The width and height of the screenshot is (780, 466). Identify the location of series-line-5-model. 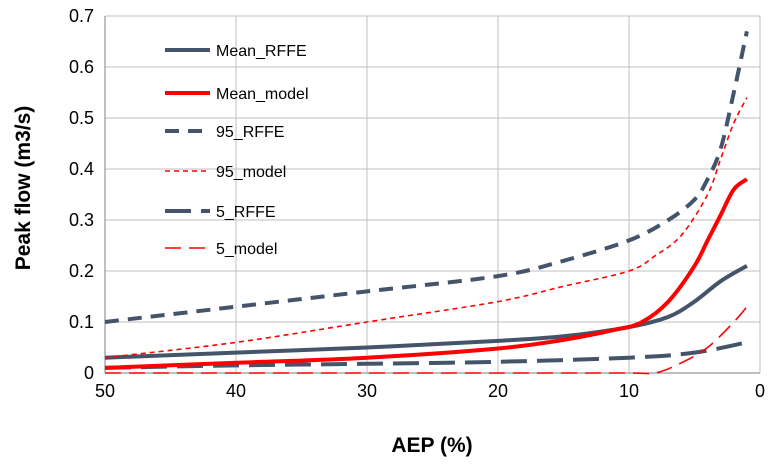
(426, 340).